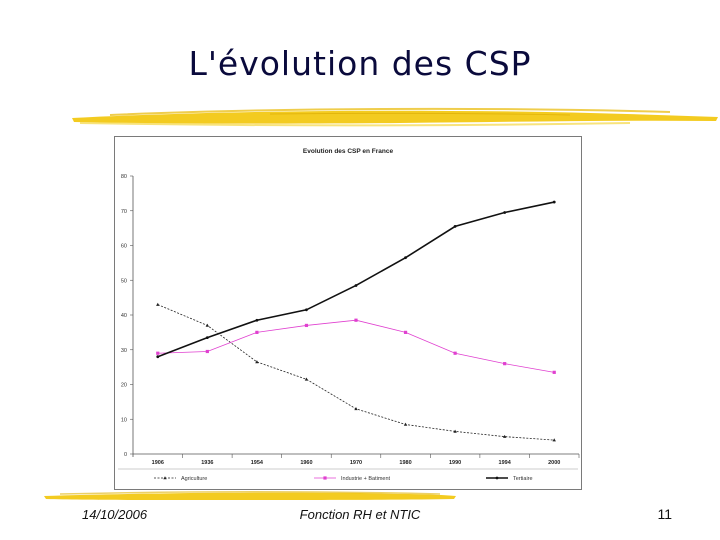 The width and height of the screenshot is (720, 540). I want to click on x-tick-label: 1936, so click(207, 463).